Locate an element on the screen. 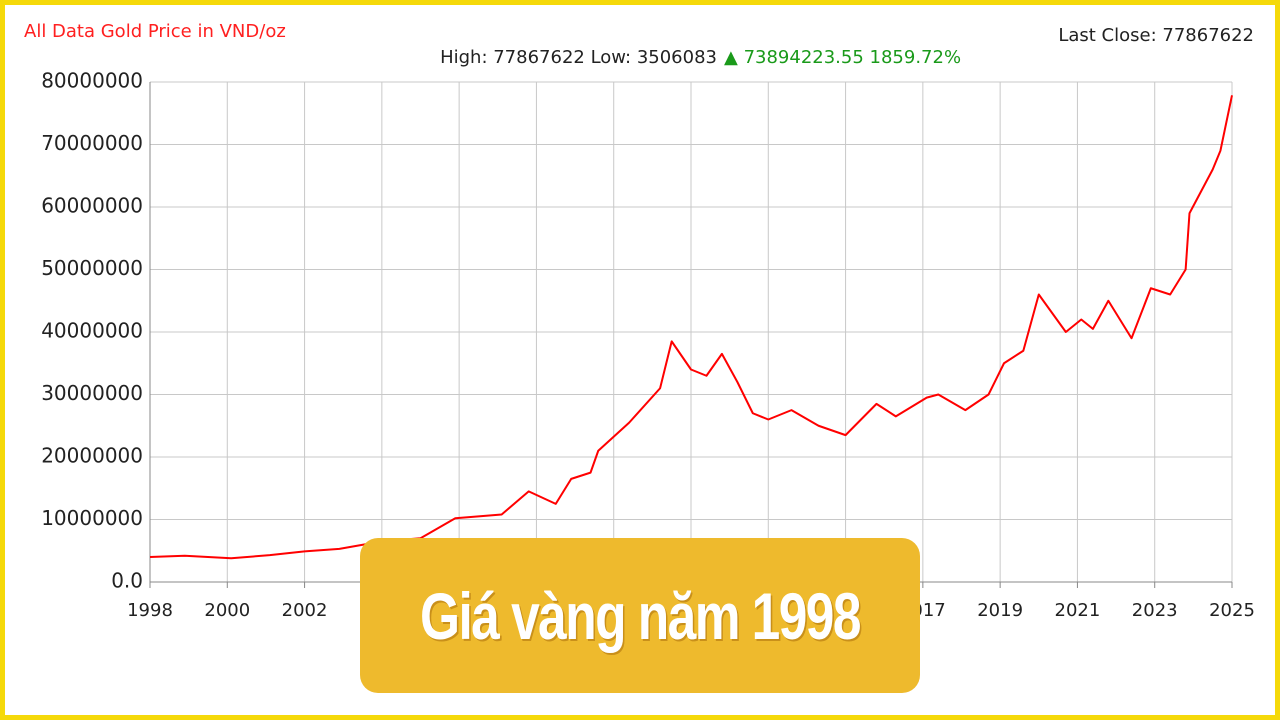 This screenshot has width=1280, height=720. x-tick-label: 1998 is located at coordinates (150, 610).